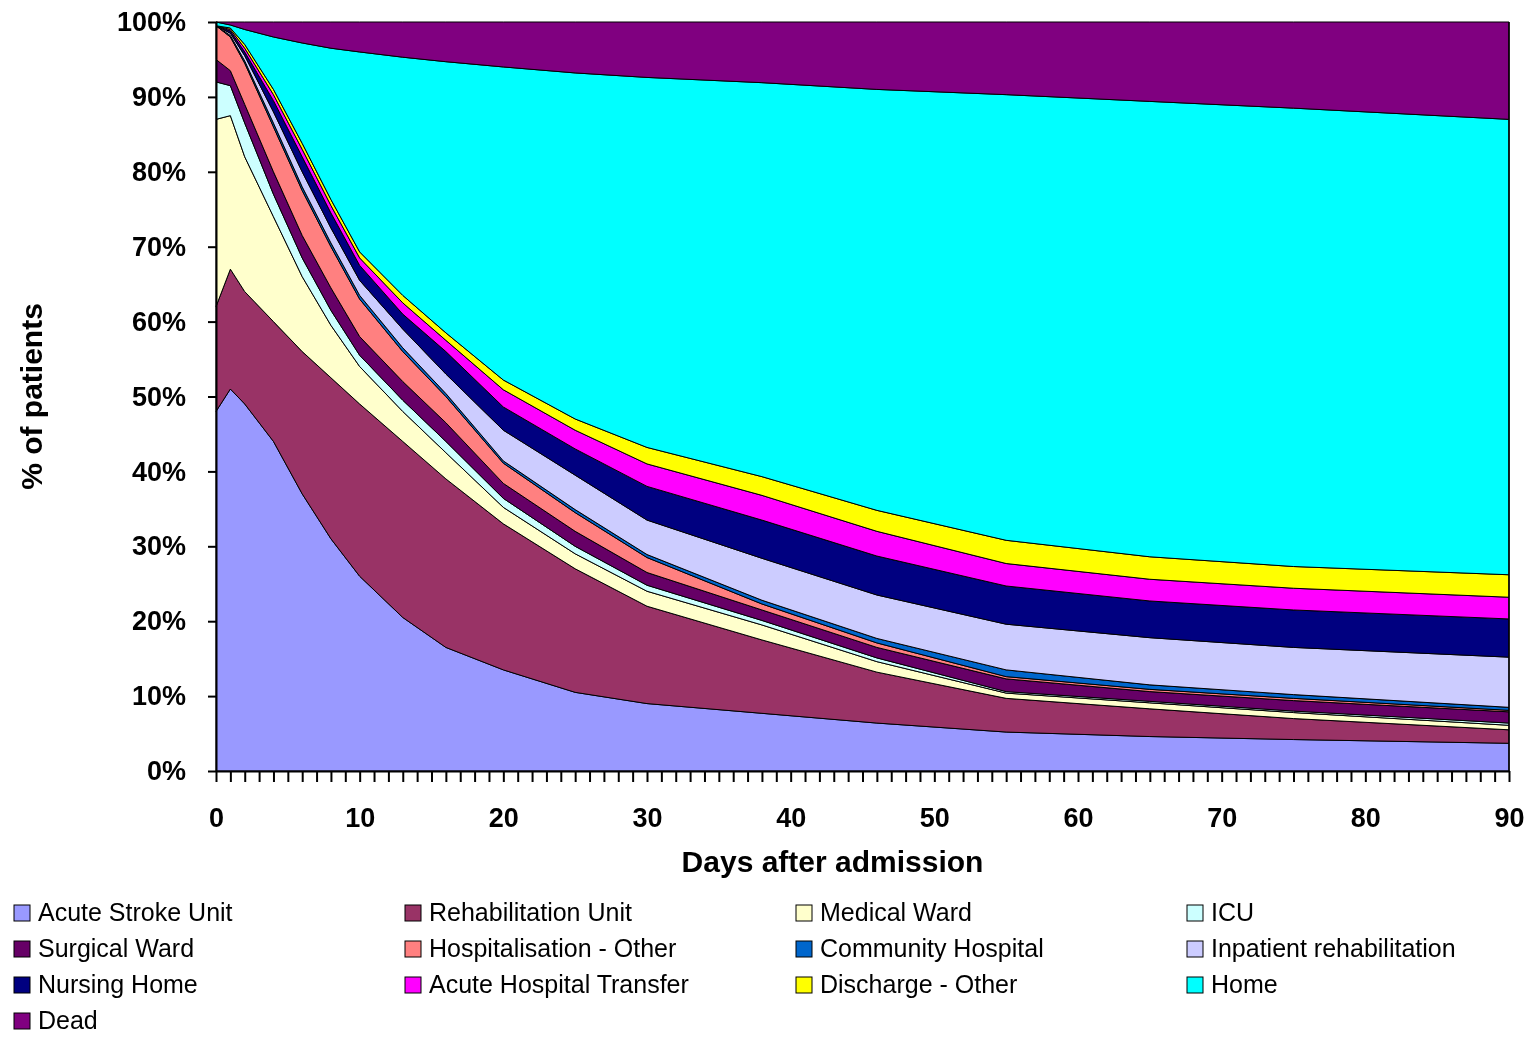  I want to click on y-tick-label: 40%, so click(158, 471).